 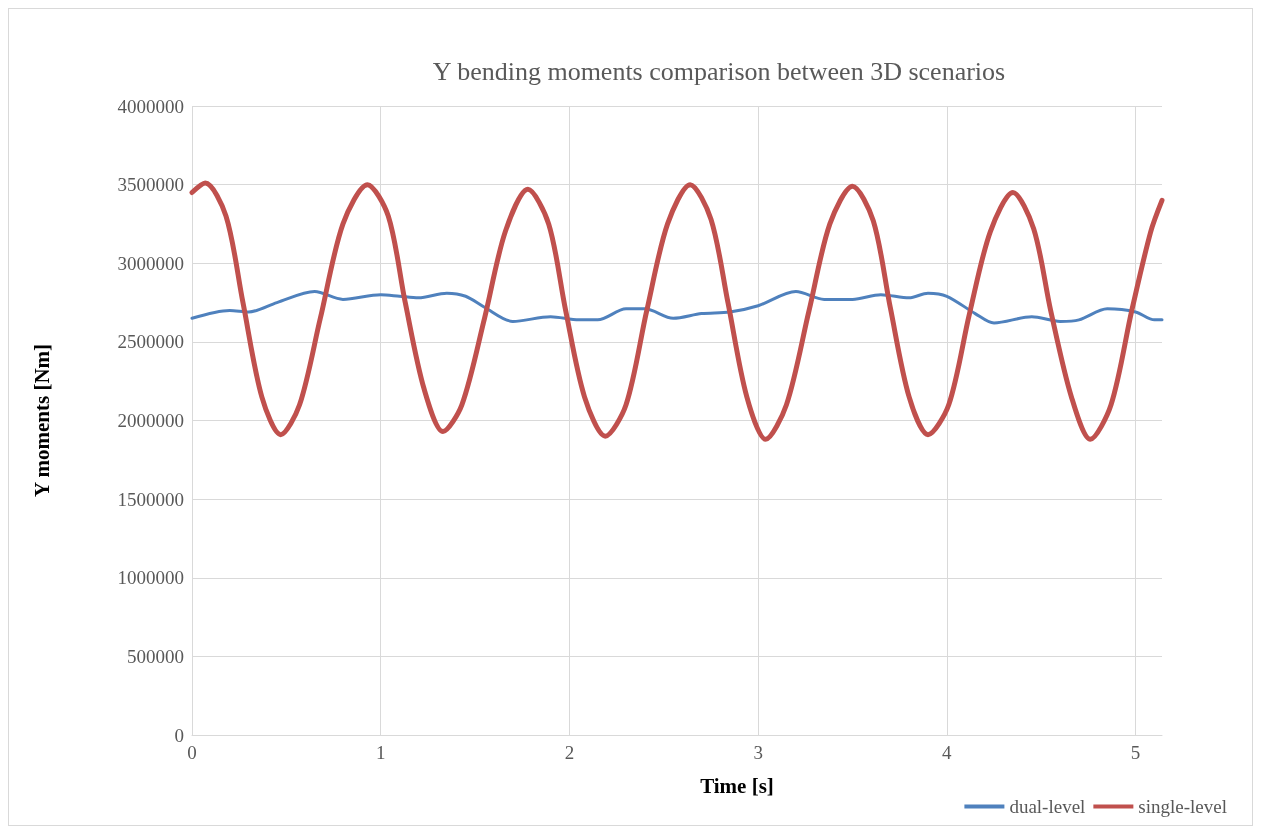 What do you see at coordinates (155, 656) in the screenshot?
I see `y-tick-label: 500000` at bounding box center [155, 656].